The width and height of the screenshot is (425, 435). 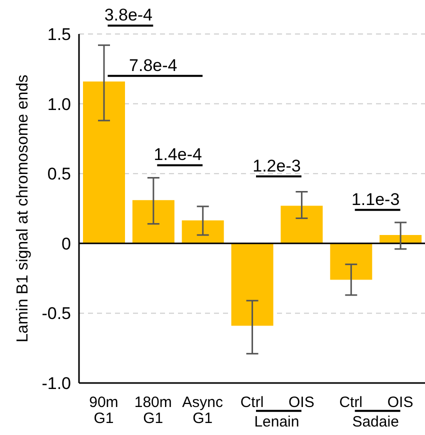 What do you see at coordinates (375, 199) in the screenshot?
I see `annotation: 1.1e-3` at bounding box center [375, 199].